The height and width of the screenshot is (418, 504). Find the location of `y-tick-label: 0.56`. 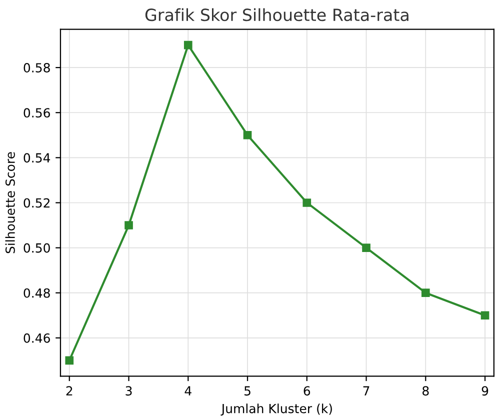

y-tick-label: 0.56 is located at coordinates (37, 113).